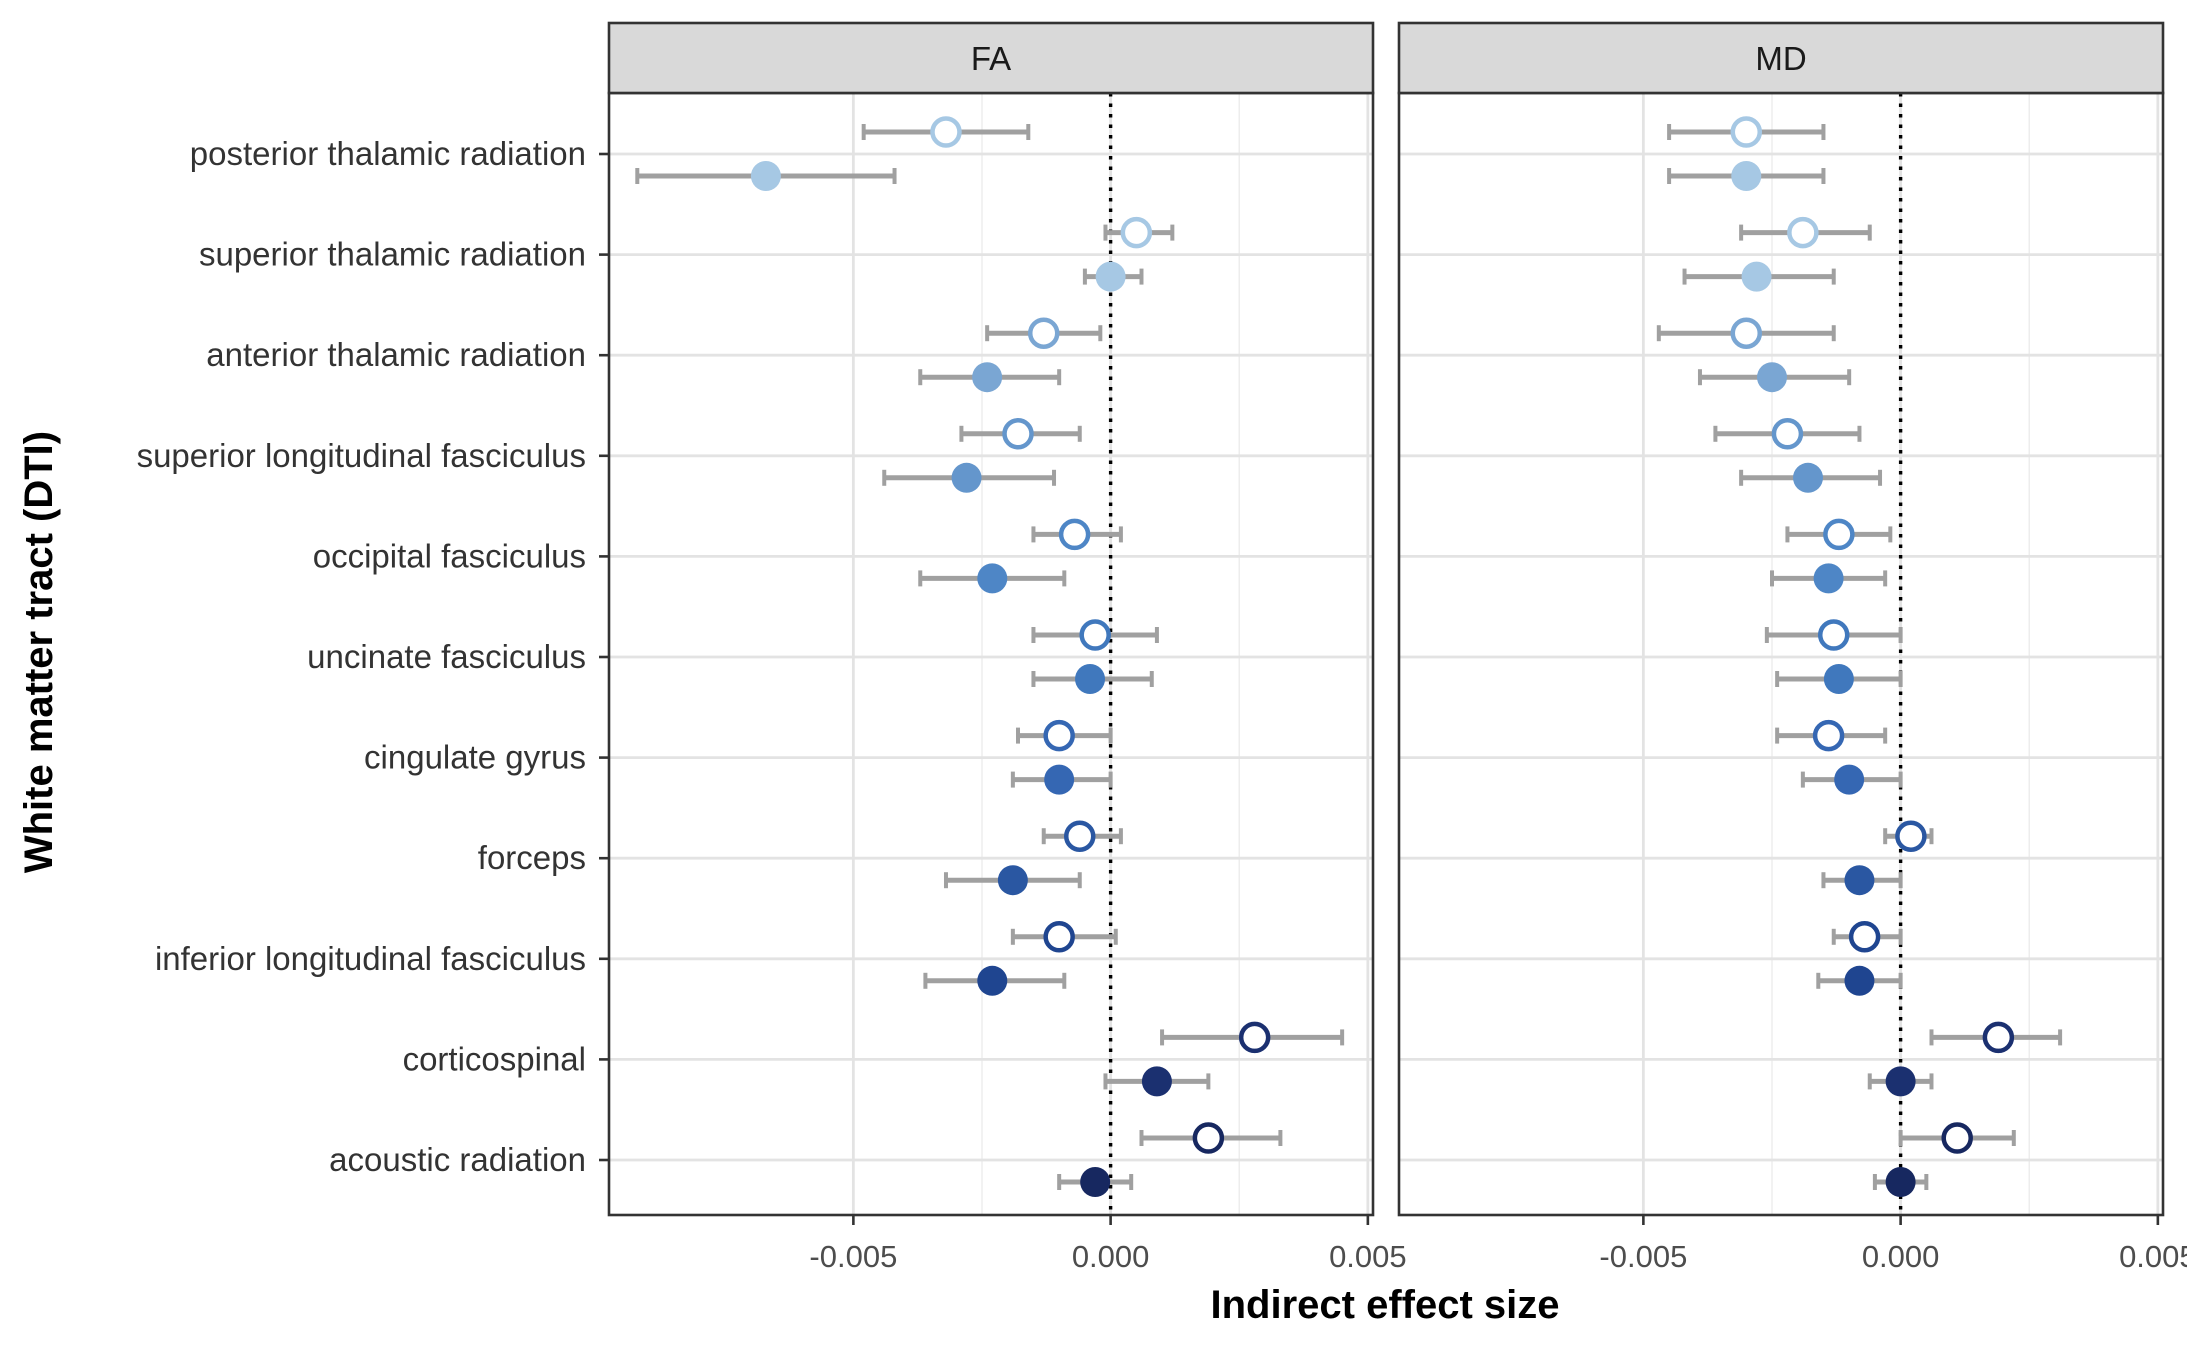 This screenshot has height=1351, width=2187. Describe the element at coordinates (449, 555) in the screenshot. I see `y-tick-label: occipital fasciculus` at that location.